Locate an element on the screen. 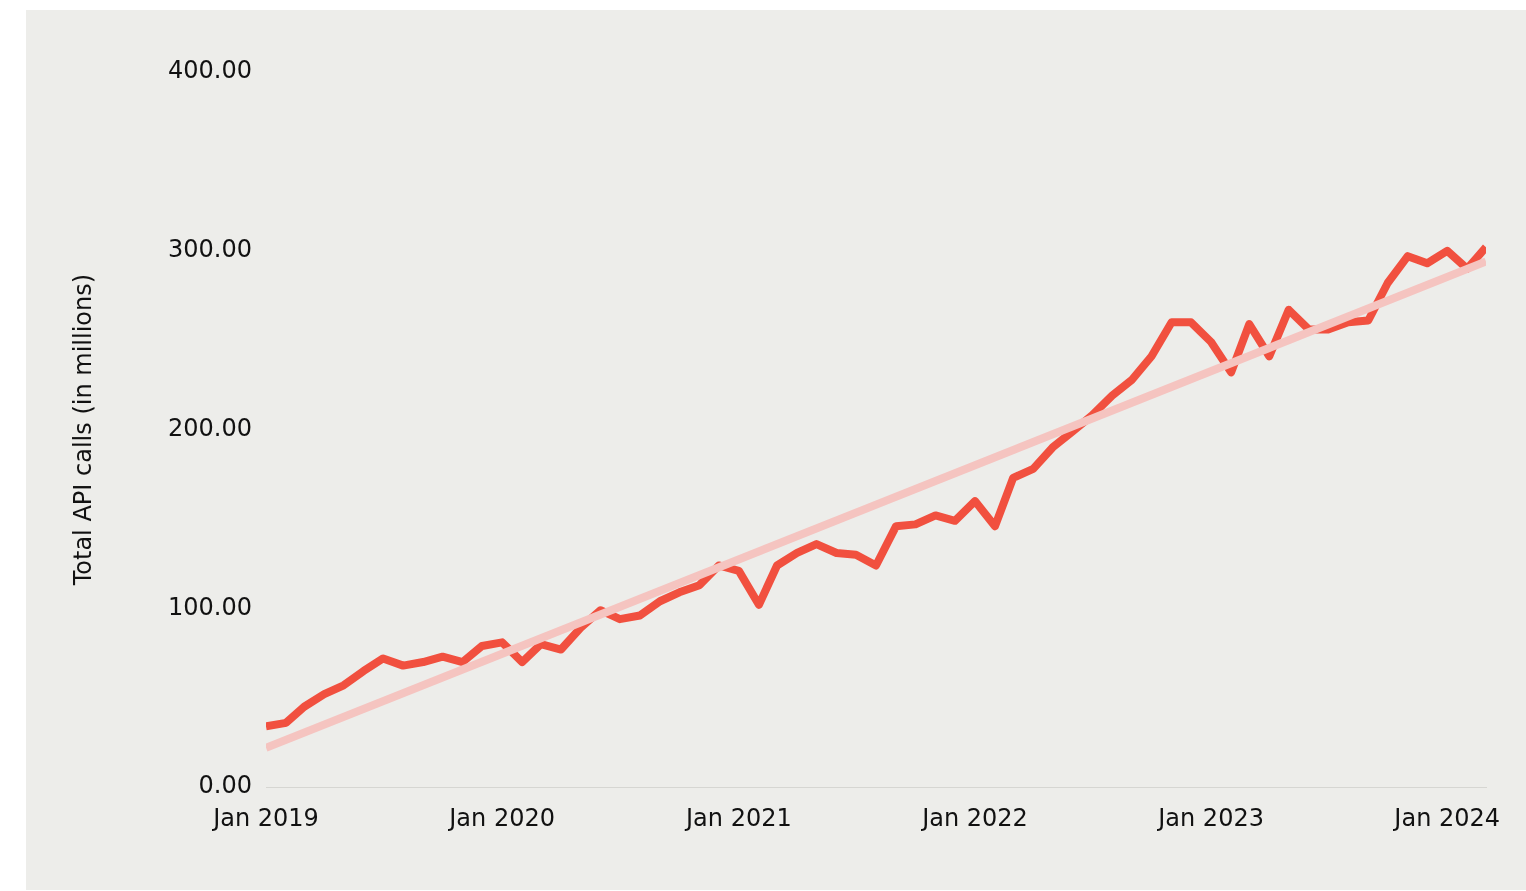  y-tick-label: 0.00 is located at coordinates (225, 785).